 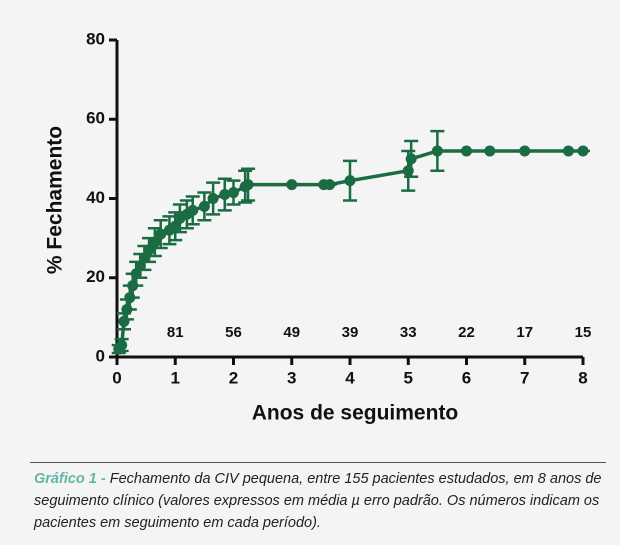 I want to click on annotation: 49, so click(x=291, y=332).